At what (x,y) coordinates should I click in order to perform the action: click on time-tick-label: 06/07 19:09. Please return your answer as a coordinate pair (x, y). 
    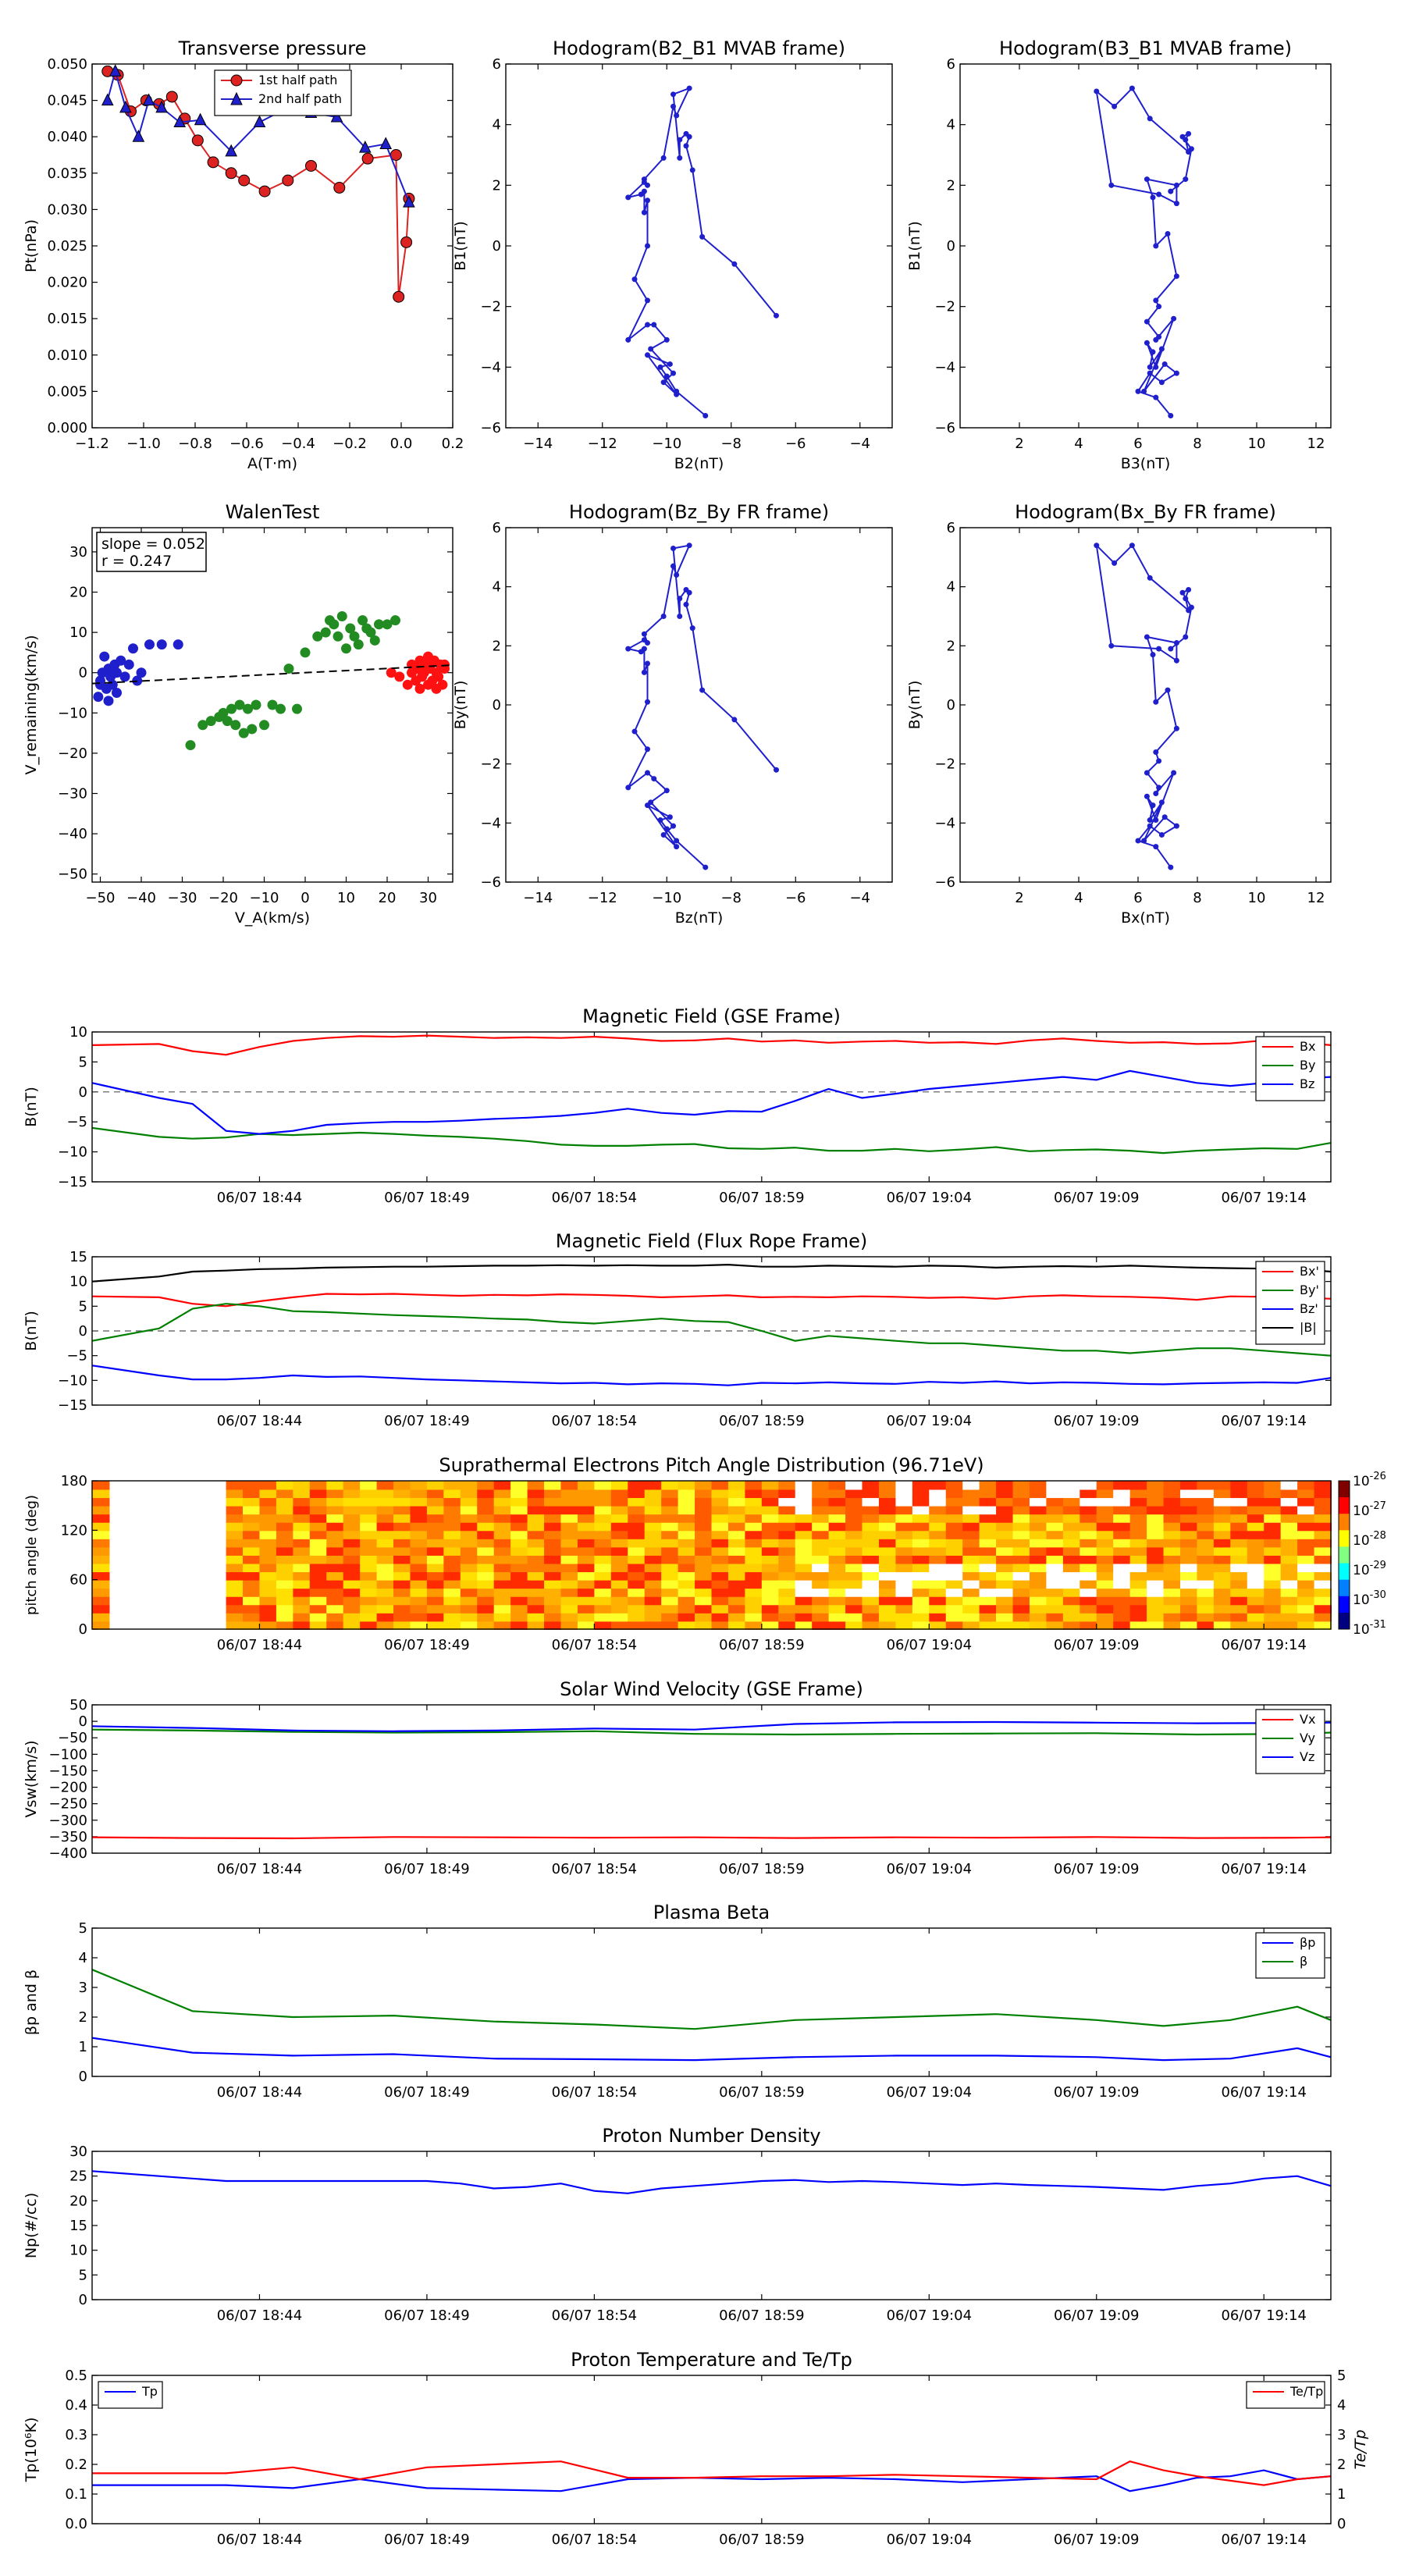
    Looking at the image, I should click on (1096, 2540).